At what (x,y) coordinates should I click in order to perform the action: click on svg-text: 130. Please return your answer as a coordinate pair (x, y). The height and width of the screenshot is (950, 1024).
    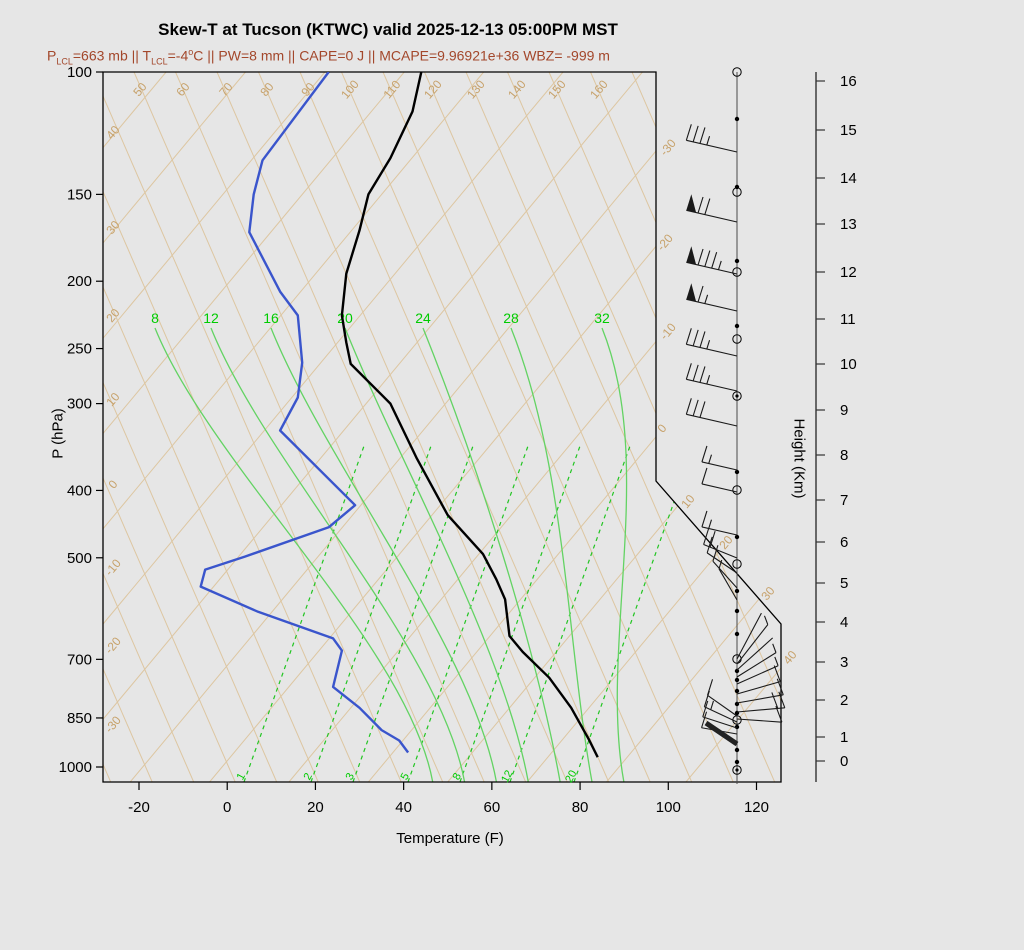
    Looking at the image, I should click on (476, 89).